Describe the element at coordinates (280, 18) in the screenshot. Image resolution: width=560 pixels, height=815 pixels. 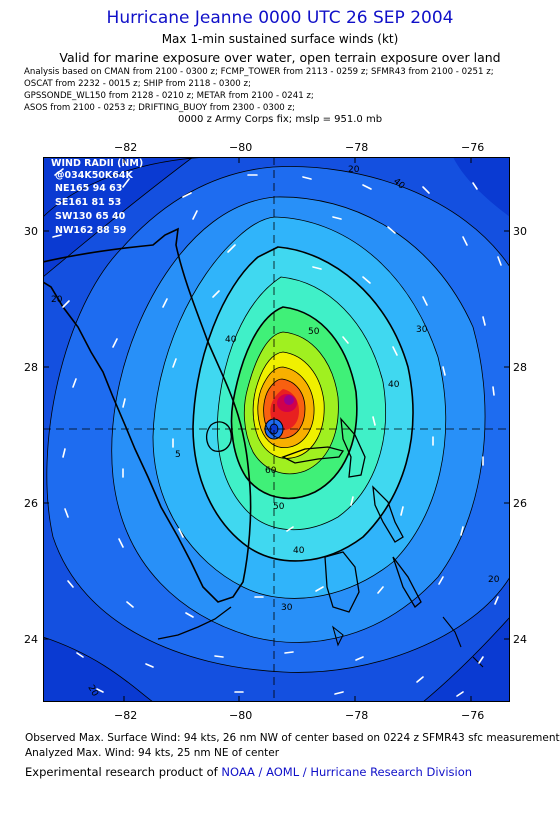
I see `chart-title: Hurricane Jeanne 0000 UTC 26 SEP 2004` at that location.